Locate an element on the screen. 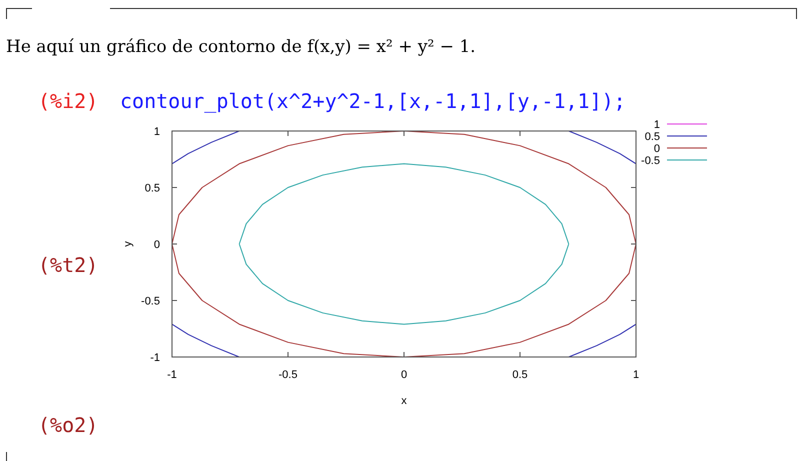 The width and height of the screenshot is (803, 461). text: (%o2) is located at coordinates (68, 425).